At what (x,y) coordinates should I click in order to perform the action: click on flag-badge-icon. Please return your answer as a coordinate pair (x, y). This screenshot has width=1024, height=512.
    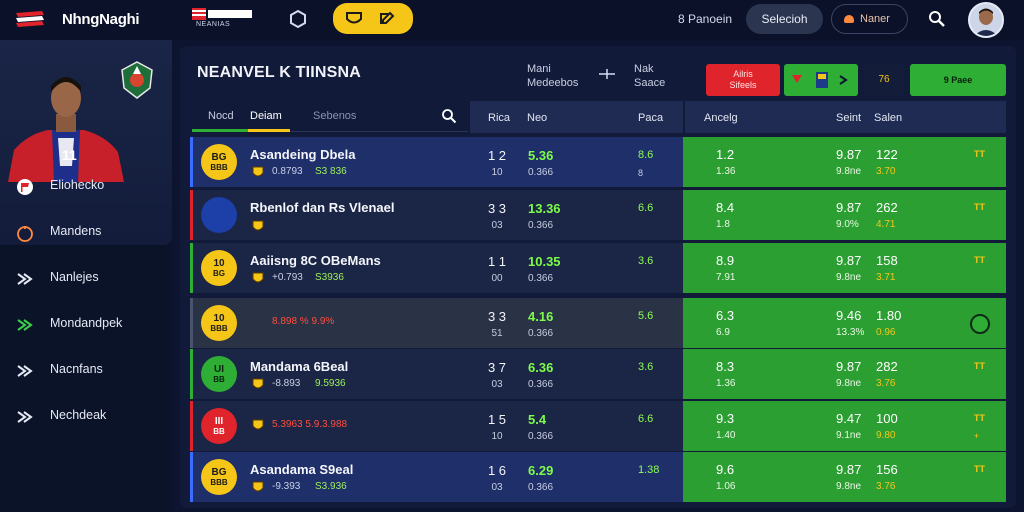
    Looking at the image, I should click on (223, 18).